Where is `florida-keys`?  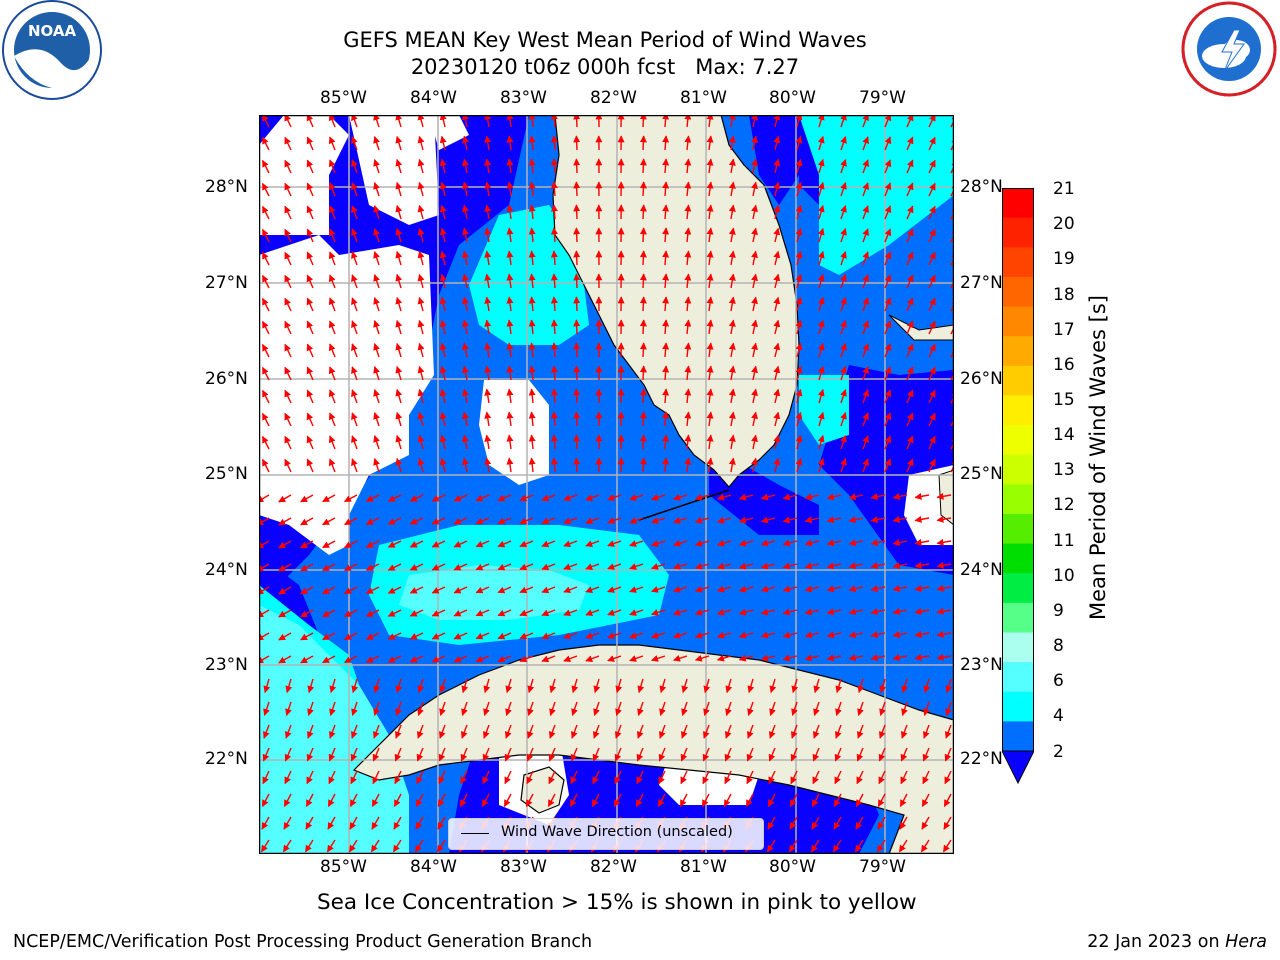 florida-keys is located at coordinates (684, 505).